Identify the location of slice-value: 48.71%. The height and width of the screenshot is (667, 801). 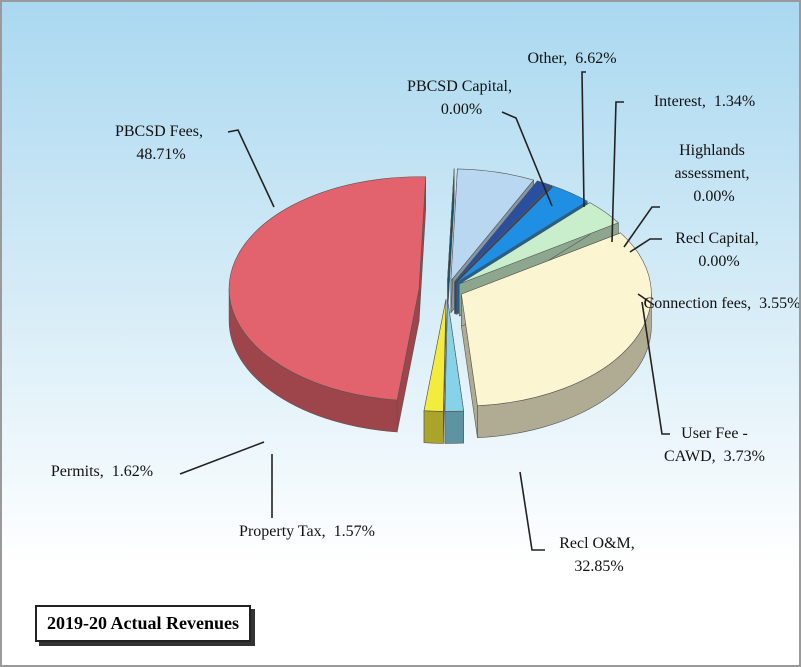
(161, 154).